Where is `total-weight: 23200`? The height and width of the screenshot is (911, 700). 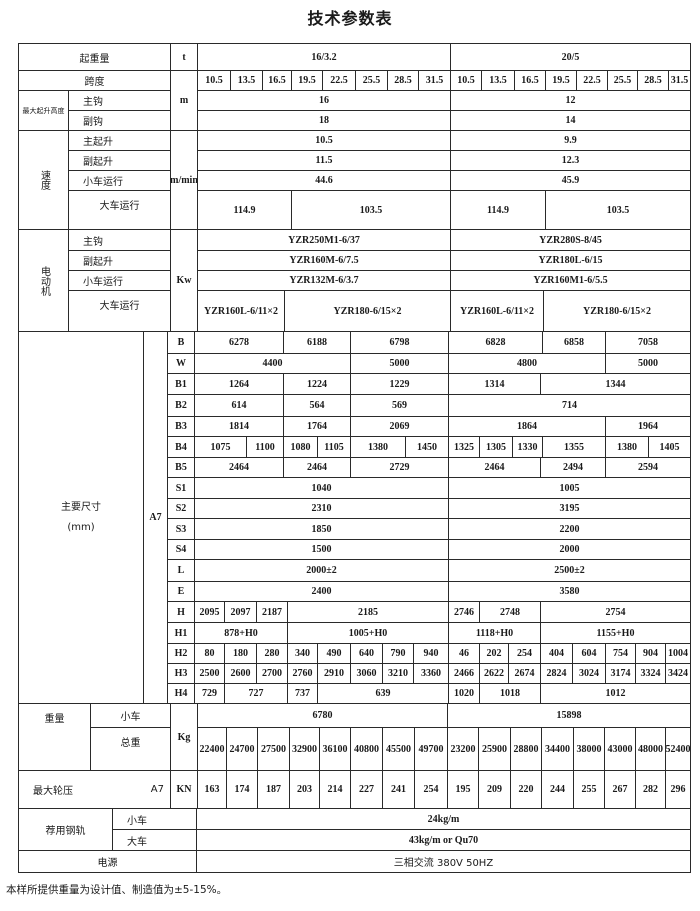 total-weight: 23200 is located at coordinates (463, 749).